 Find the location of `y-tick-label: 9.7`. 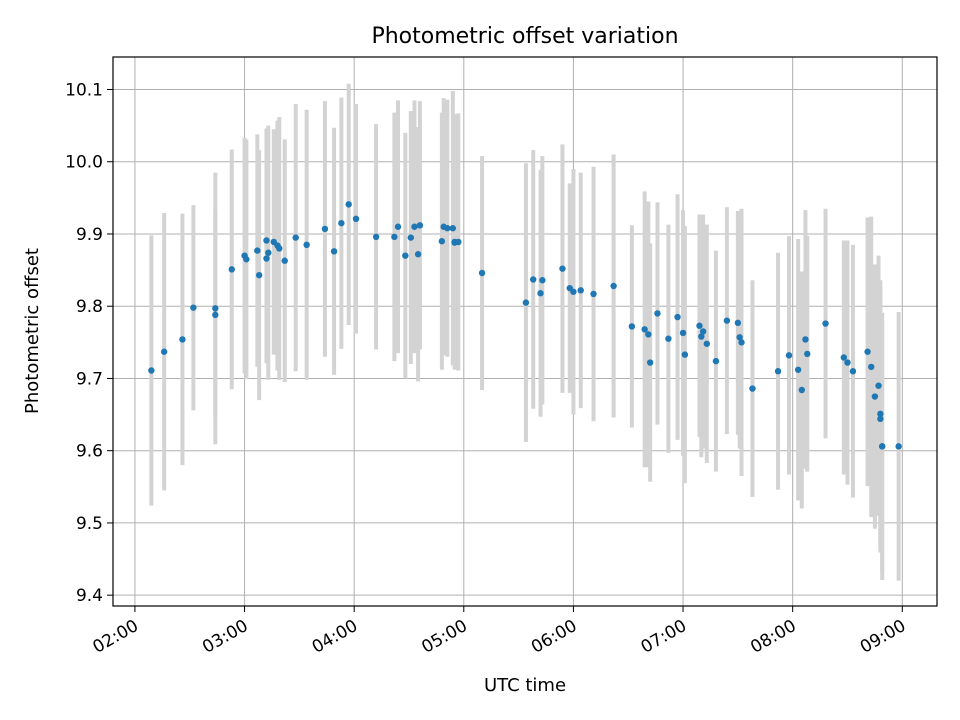

y-tick-label: 9.7 is located at coordinates (89, 379).